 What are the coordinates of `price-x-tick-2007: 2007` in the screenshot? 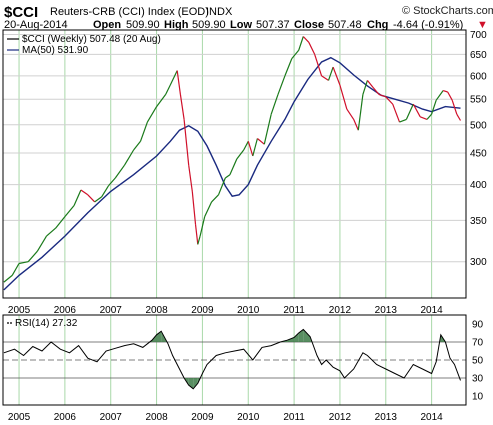 It's located at (111, 310).